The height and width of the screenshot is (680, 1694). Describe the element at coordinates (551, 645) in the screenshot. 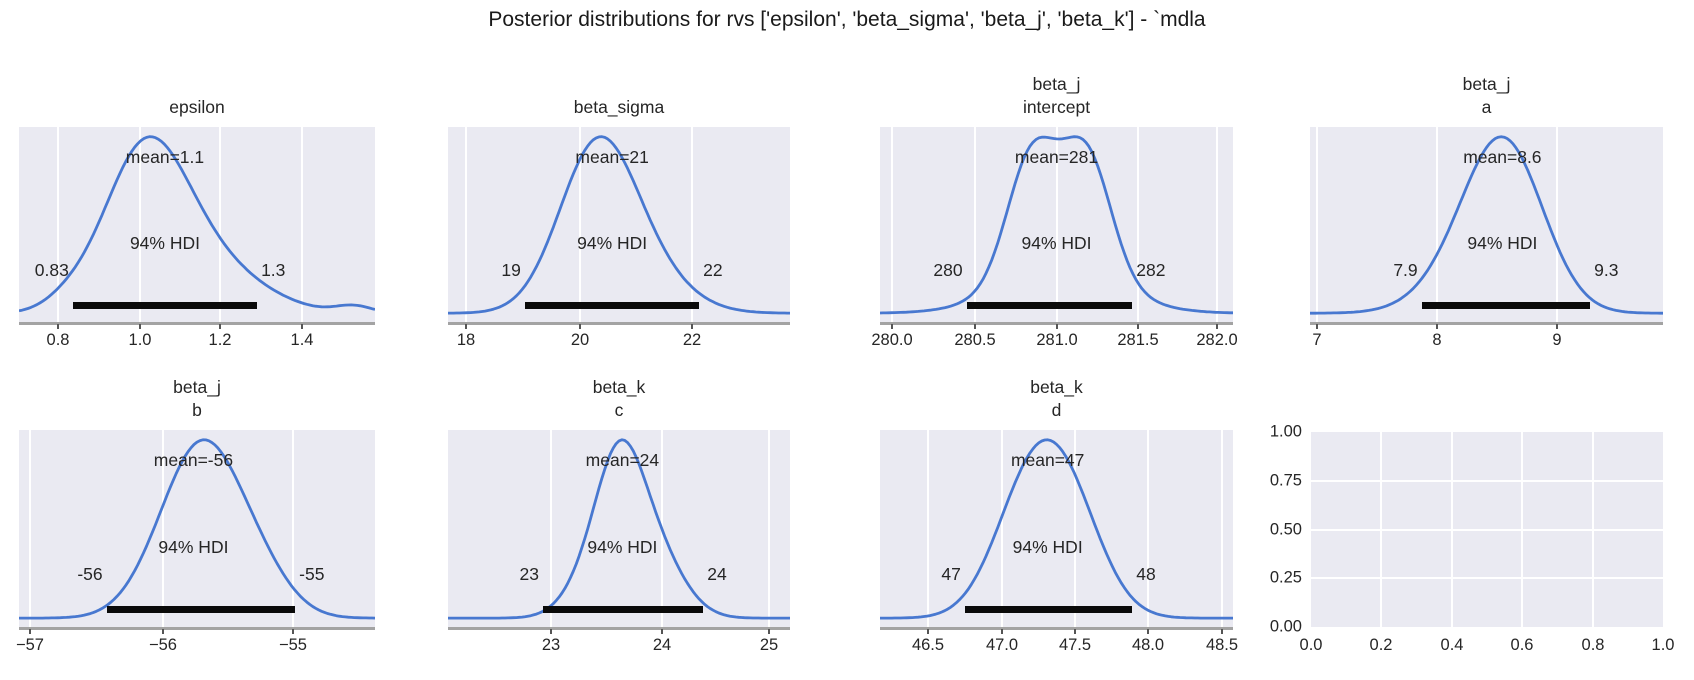

I see `x-tick-label: 23` at that location.